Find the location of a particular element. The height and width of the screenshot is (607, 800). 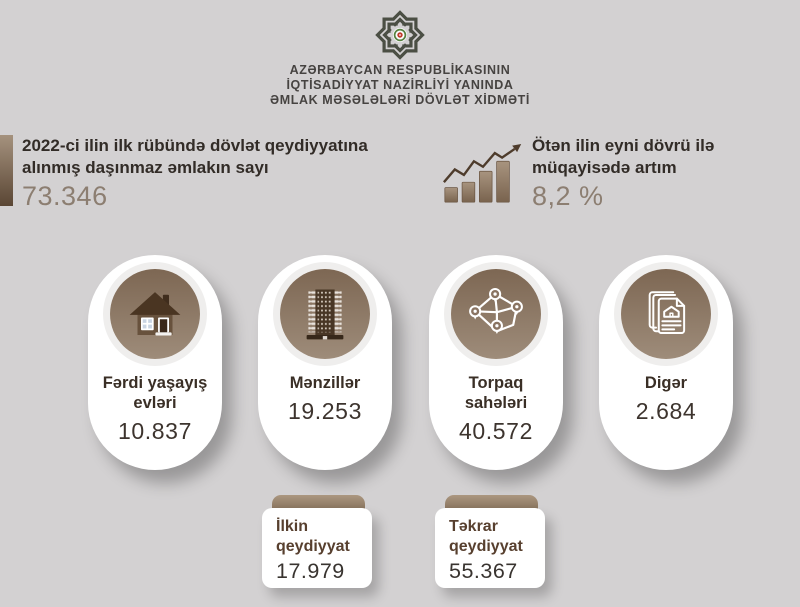

card-value: 19.253 is located at coordinates (325, 411).